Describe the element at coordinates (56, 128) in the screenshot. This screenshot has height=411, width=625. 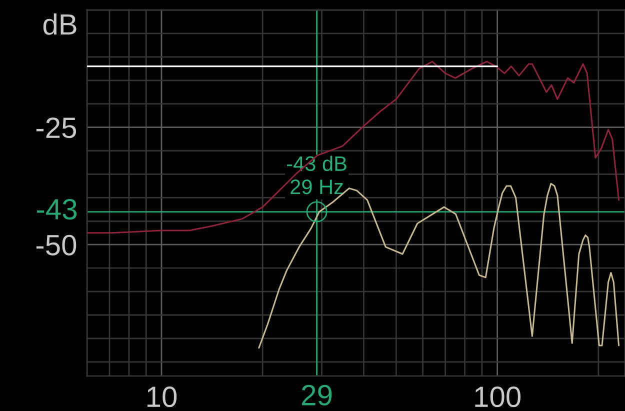
I see `y-tick-label: -25` at that location.